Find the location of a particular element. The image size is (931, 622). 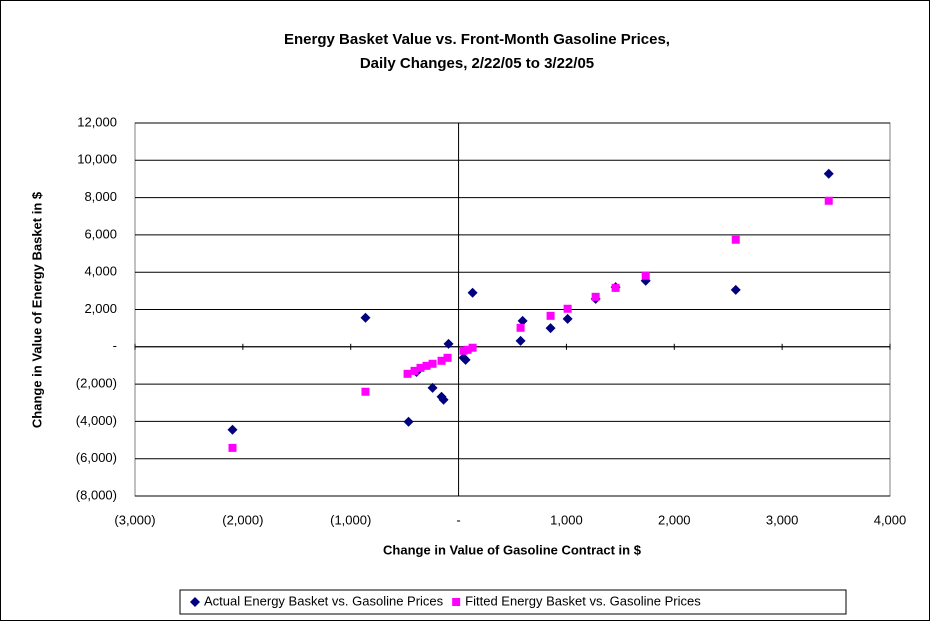

x-tick-label: 4,000 is located at coordinates (890, 519).